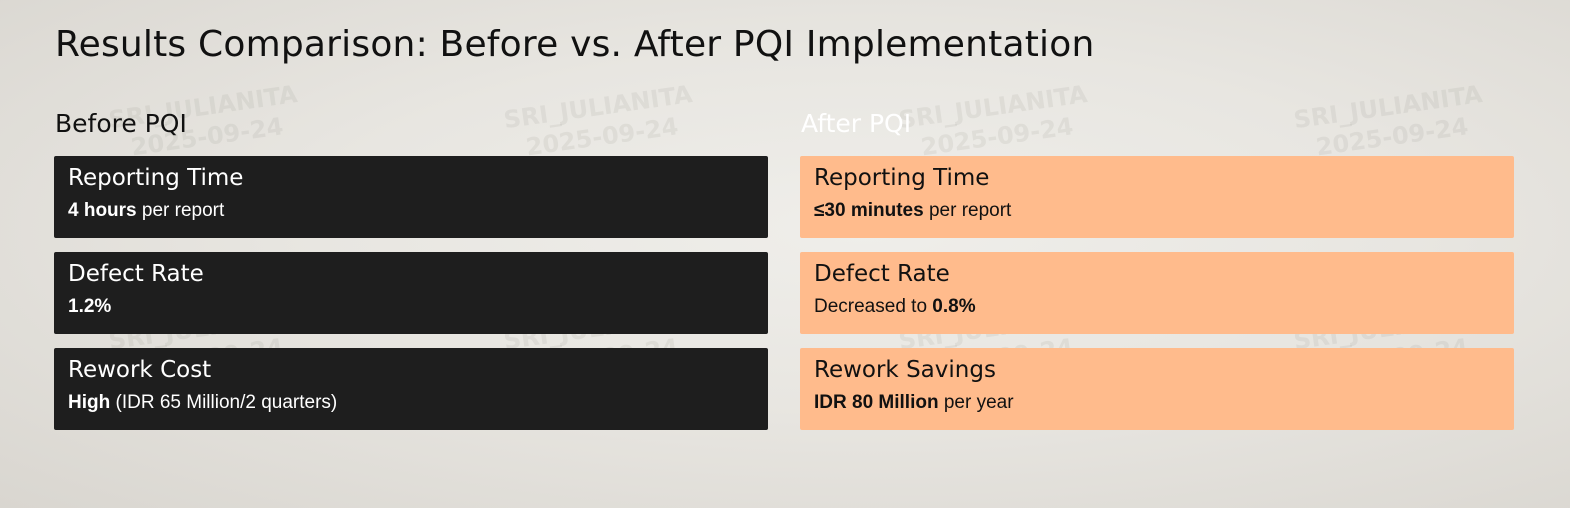 Image resolution: width=1570 pixels, height=508 pixels. Describe the element at coordinates (411, 403) in the screenshot. I see `card-detail: High (IDR 65 Million/2 quarters)` at that location.